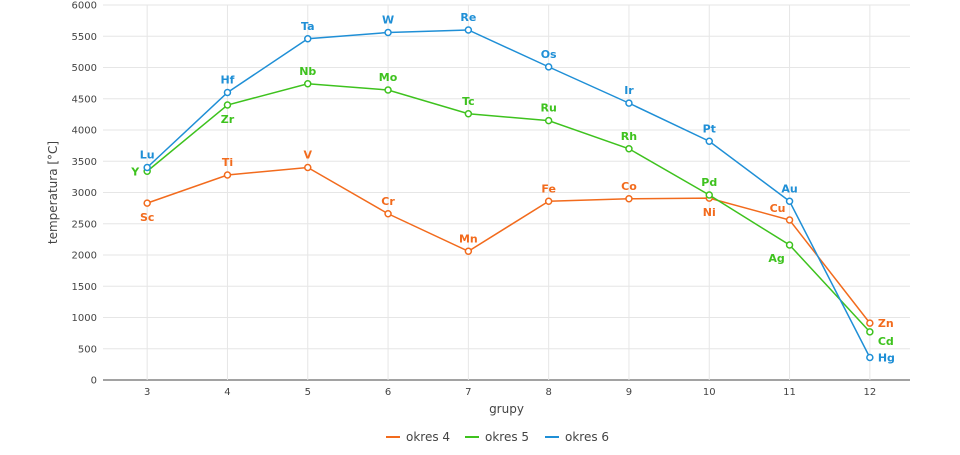  I want to click on point-label: Mn, so click(468, 238).